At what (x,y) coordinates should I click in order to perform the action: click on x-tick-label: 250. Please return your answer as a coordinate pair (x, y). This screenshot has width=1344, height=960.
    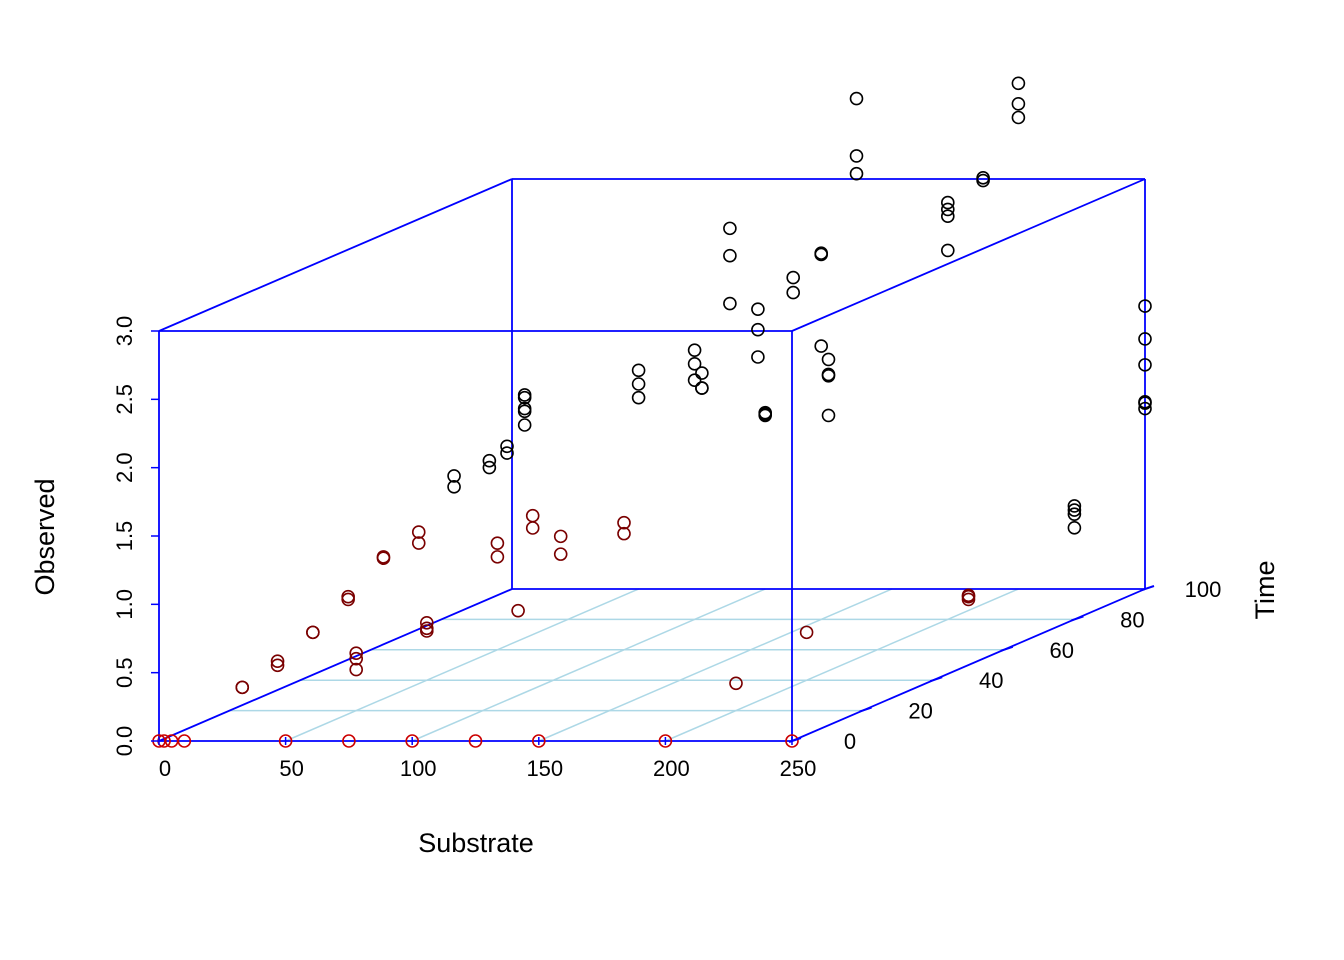
    Looking at the image, I should click on (798, 768).